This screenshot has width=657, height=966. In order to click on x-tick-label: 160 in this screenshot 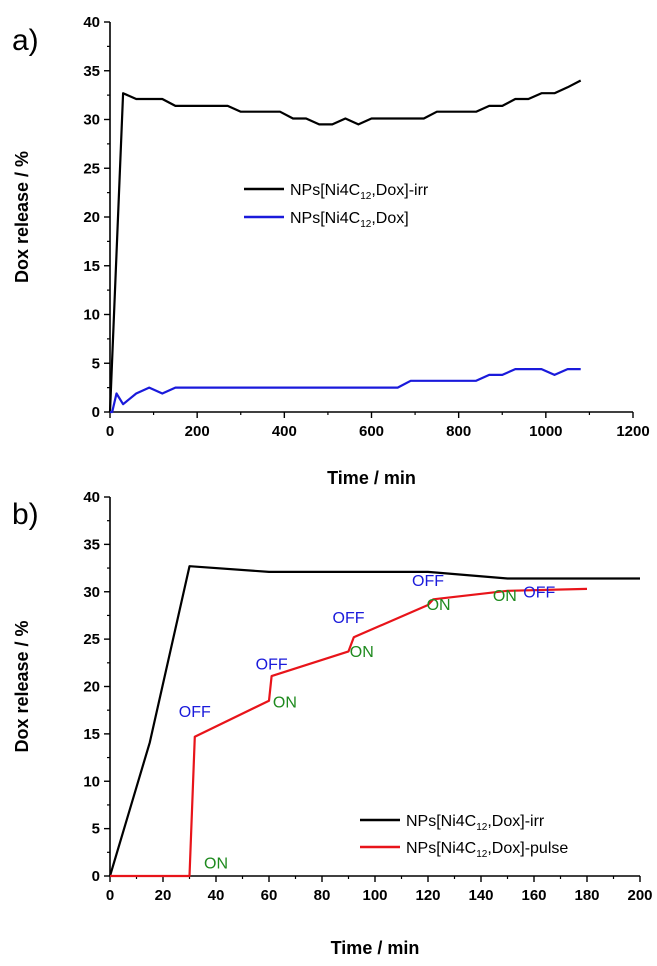, I will do `click(533, 895)`.